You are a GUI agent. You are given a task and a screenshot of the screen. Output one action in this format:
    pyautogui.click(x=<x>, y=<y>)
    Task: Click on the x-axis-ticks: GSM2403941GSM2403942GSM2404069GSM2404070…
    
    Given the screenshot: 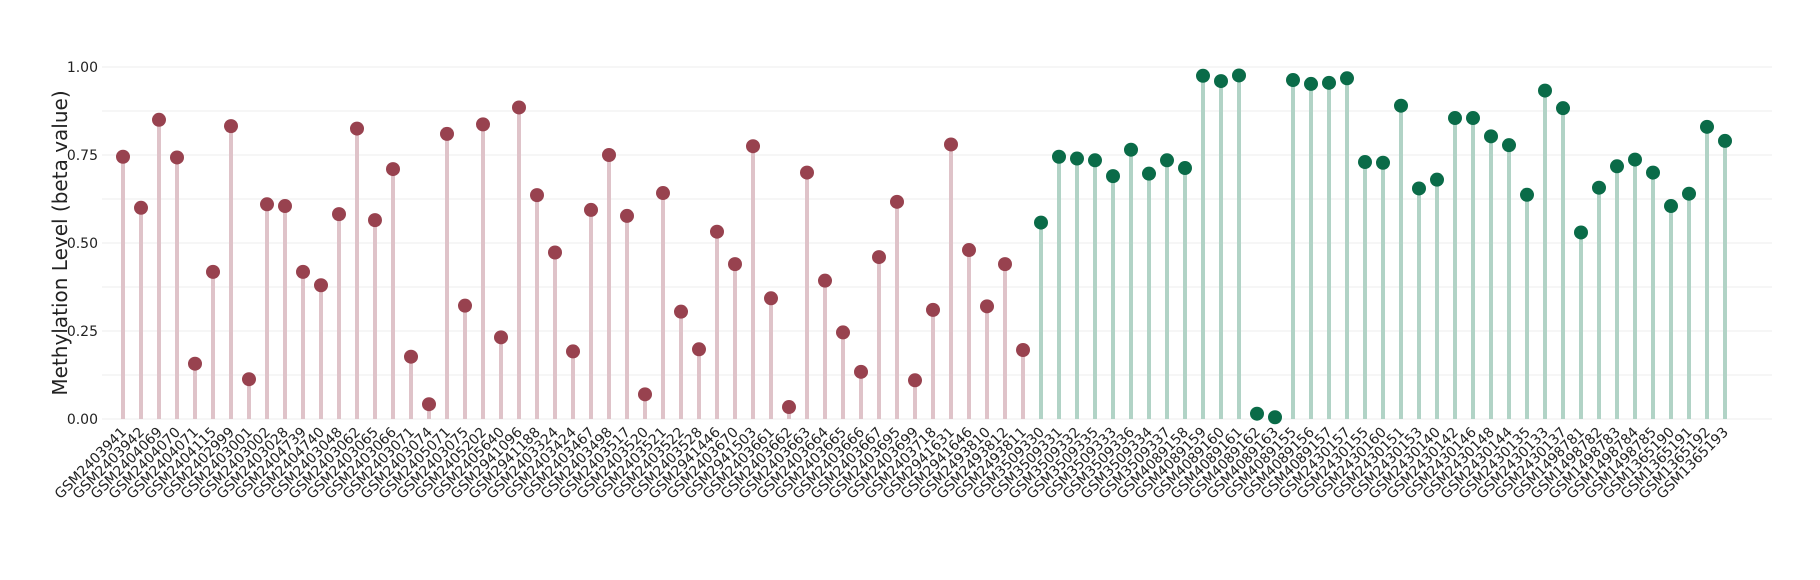 What is the action you would take?
    pyautogui.click(x=892, y=463)
    